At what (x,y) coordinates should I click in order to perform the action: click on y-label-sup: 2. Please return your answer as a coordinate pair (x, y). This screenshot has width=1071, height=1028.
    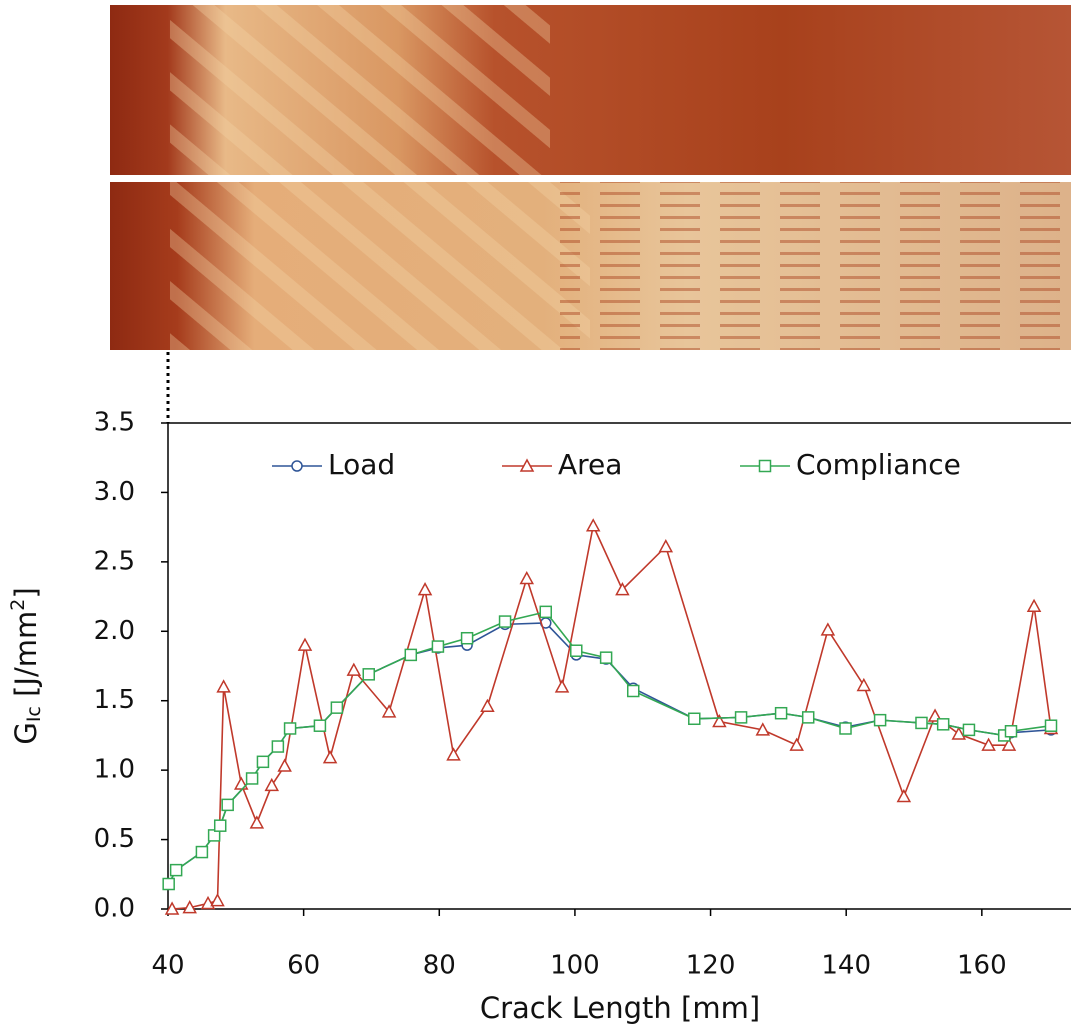
    Looking at the image, I should click on (18, 605).